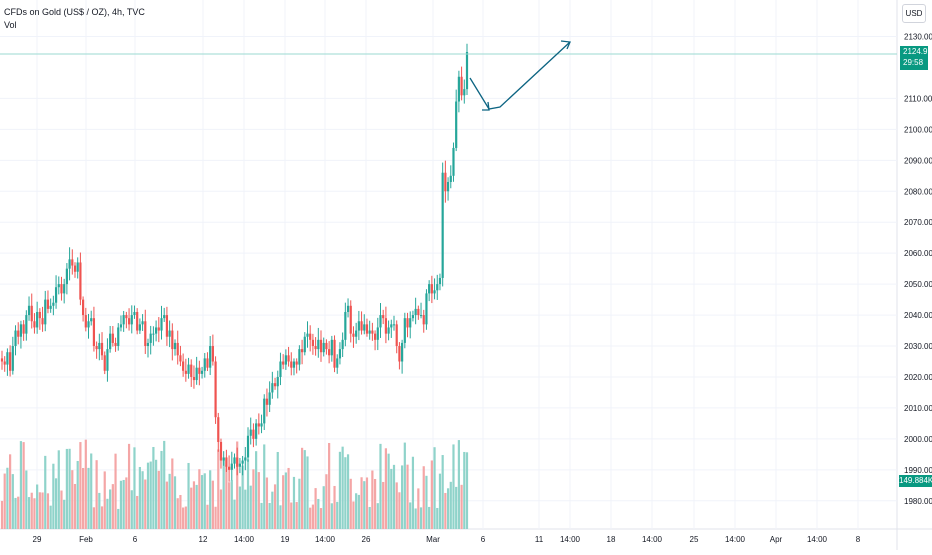 The width and height of the screenshot is (932, 555). What do you see at coordinates (913, 62) in the screenshot?
I see `bar-countdown: 29:58` at bounding box center [913, 62].